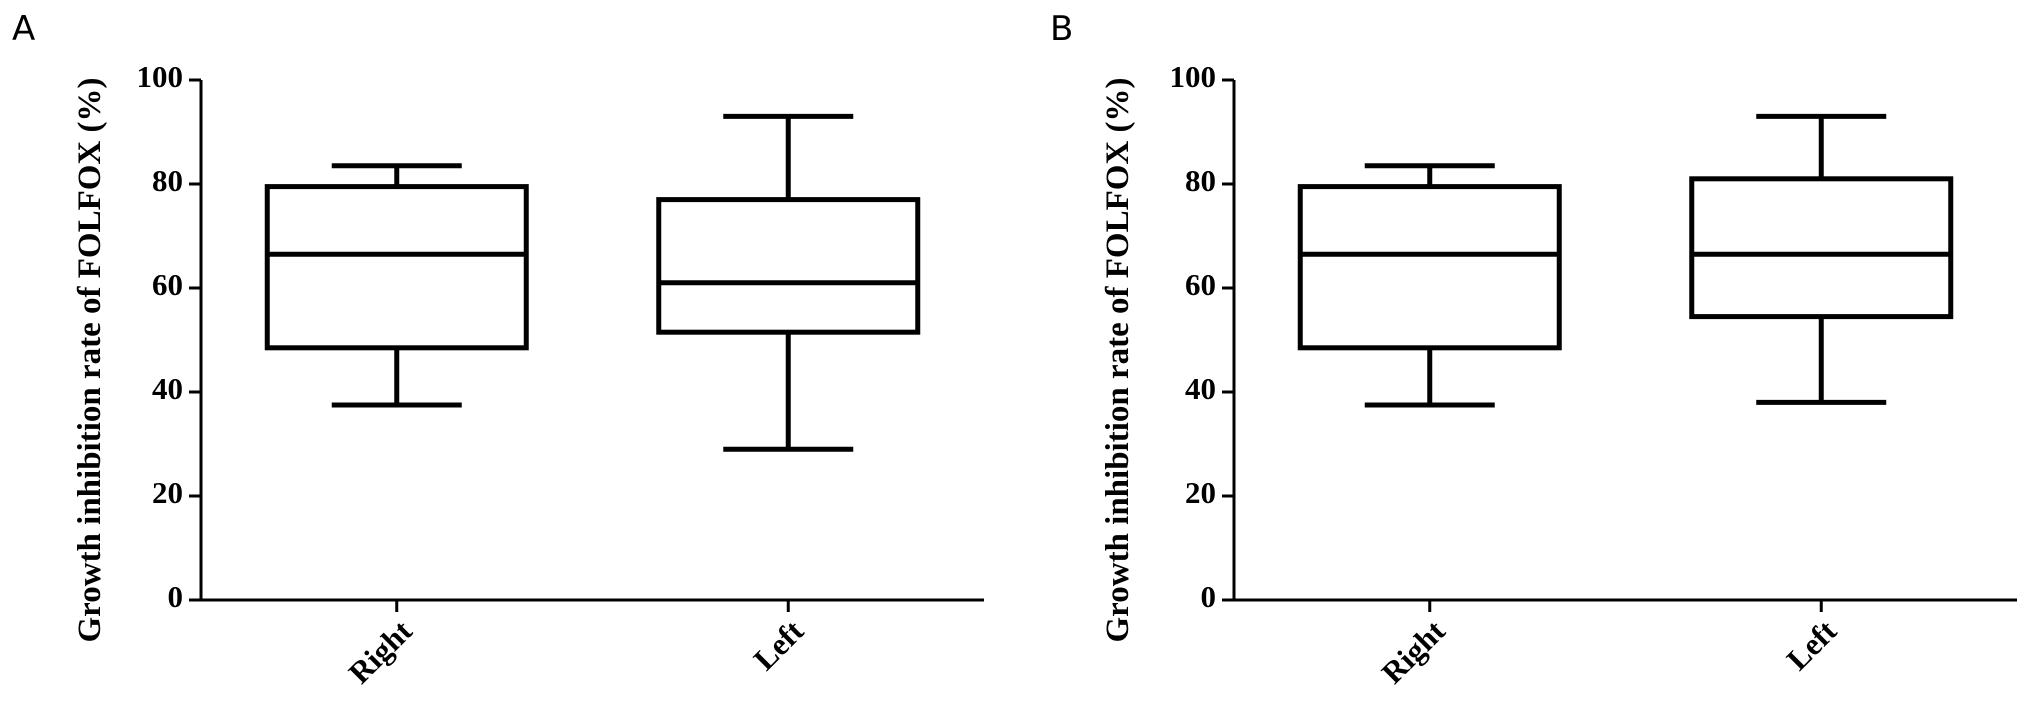 This screenshot has height=718, width=2031. What do you see at coordinates (23, 29) in the screenshot?
I see `panel-label: A` at bounding box center [23, 29].